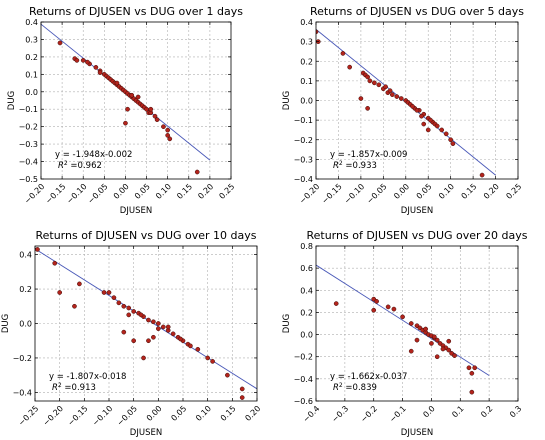  I want to click on equation-annotation: y = -1.662x-0.037, so click(368, 377).